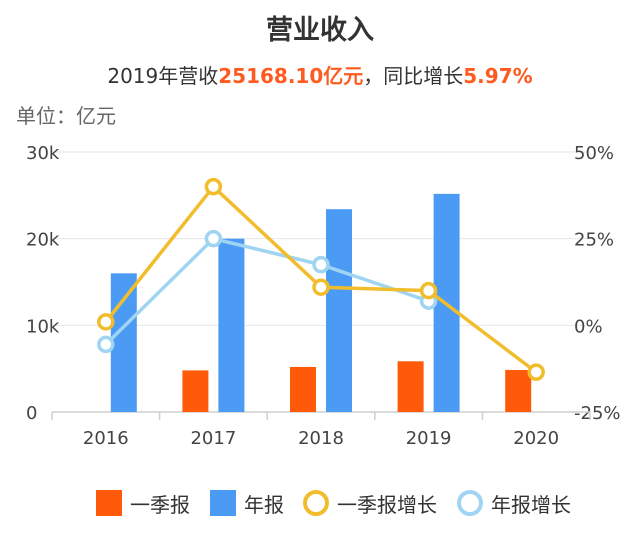  Describe the element at coordinates (531, 504) in the screenshot. I see `legend-label-annual-growth: 年报增长` at that location.